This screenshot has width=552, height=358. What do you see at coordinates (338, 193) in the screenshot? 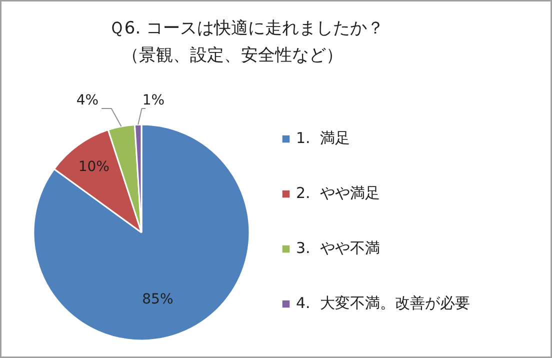
I see `legend-label: 2. やや満足` at bounding box center [338, 193].